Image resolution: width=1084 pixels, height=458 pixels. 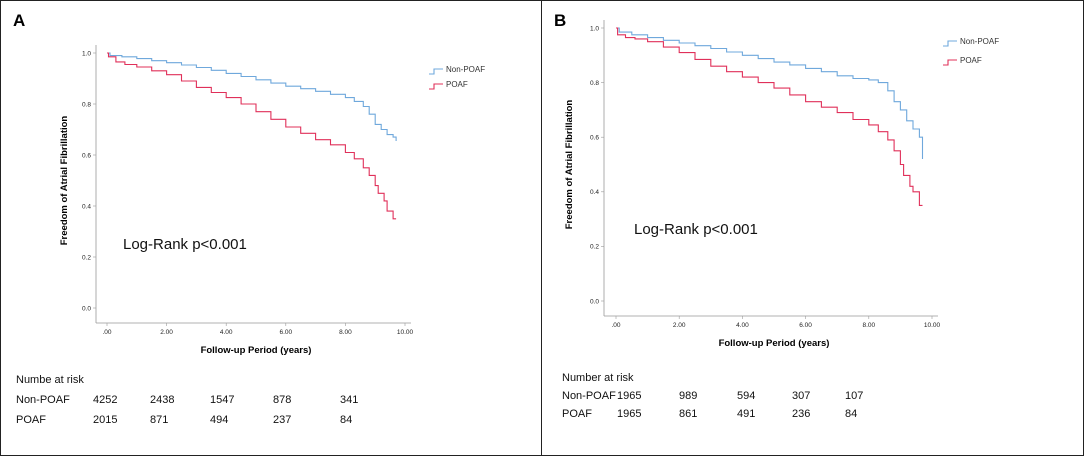 I want to click on risk-cell: 878, so click(x=282, y=400).